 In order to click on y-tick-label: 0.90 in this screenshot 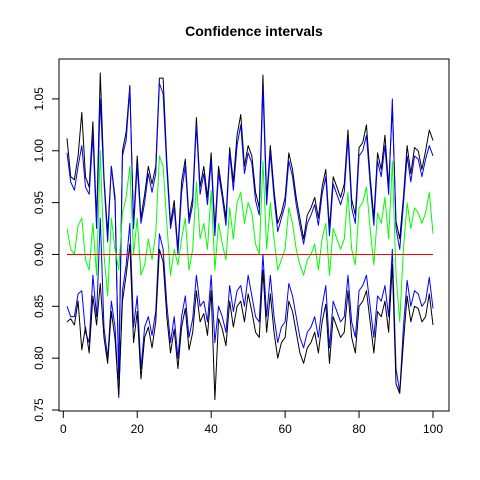, I will do `click(39, 254)`.